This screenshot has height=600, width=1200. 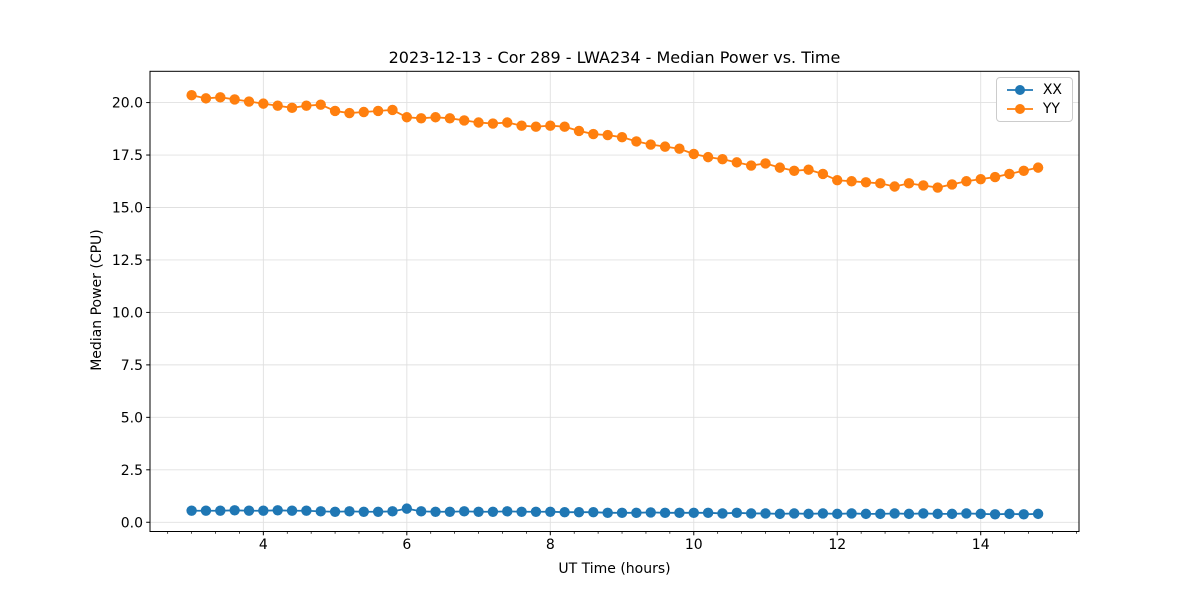 I want to click on y-tick-label: 10.0, so click(x=127, y=313).